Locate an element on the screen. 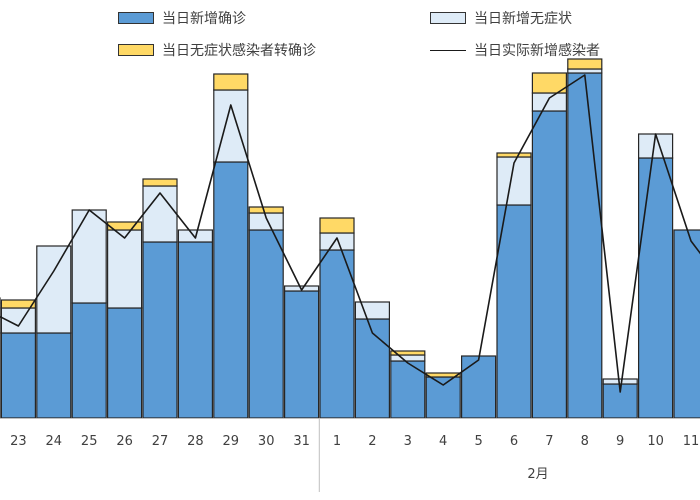 This screenshot has width=700, height=500. legend-item-confirmed: 当日新增确诊 is located at coordinates (182, 18).